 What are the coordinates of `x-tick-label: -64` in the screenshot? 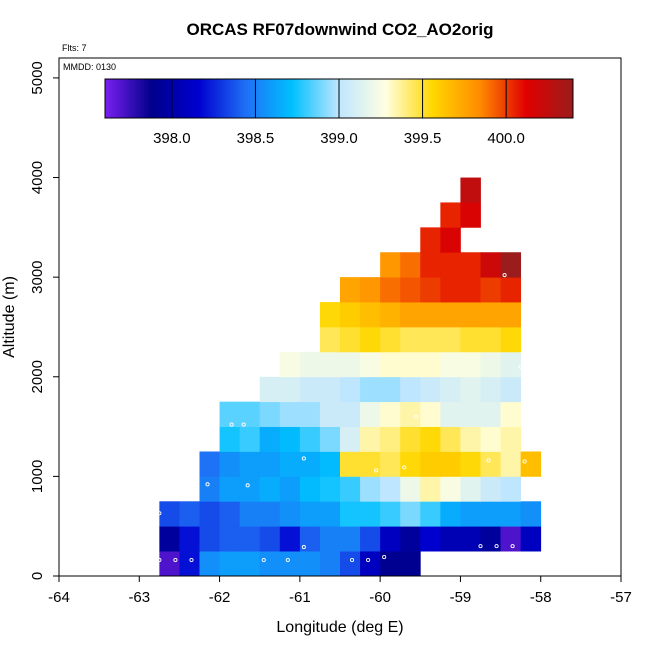 It's located at (59, 597).